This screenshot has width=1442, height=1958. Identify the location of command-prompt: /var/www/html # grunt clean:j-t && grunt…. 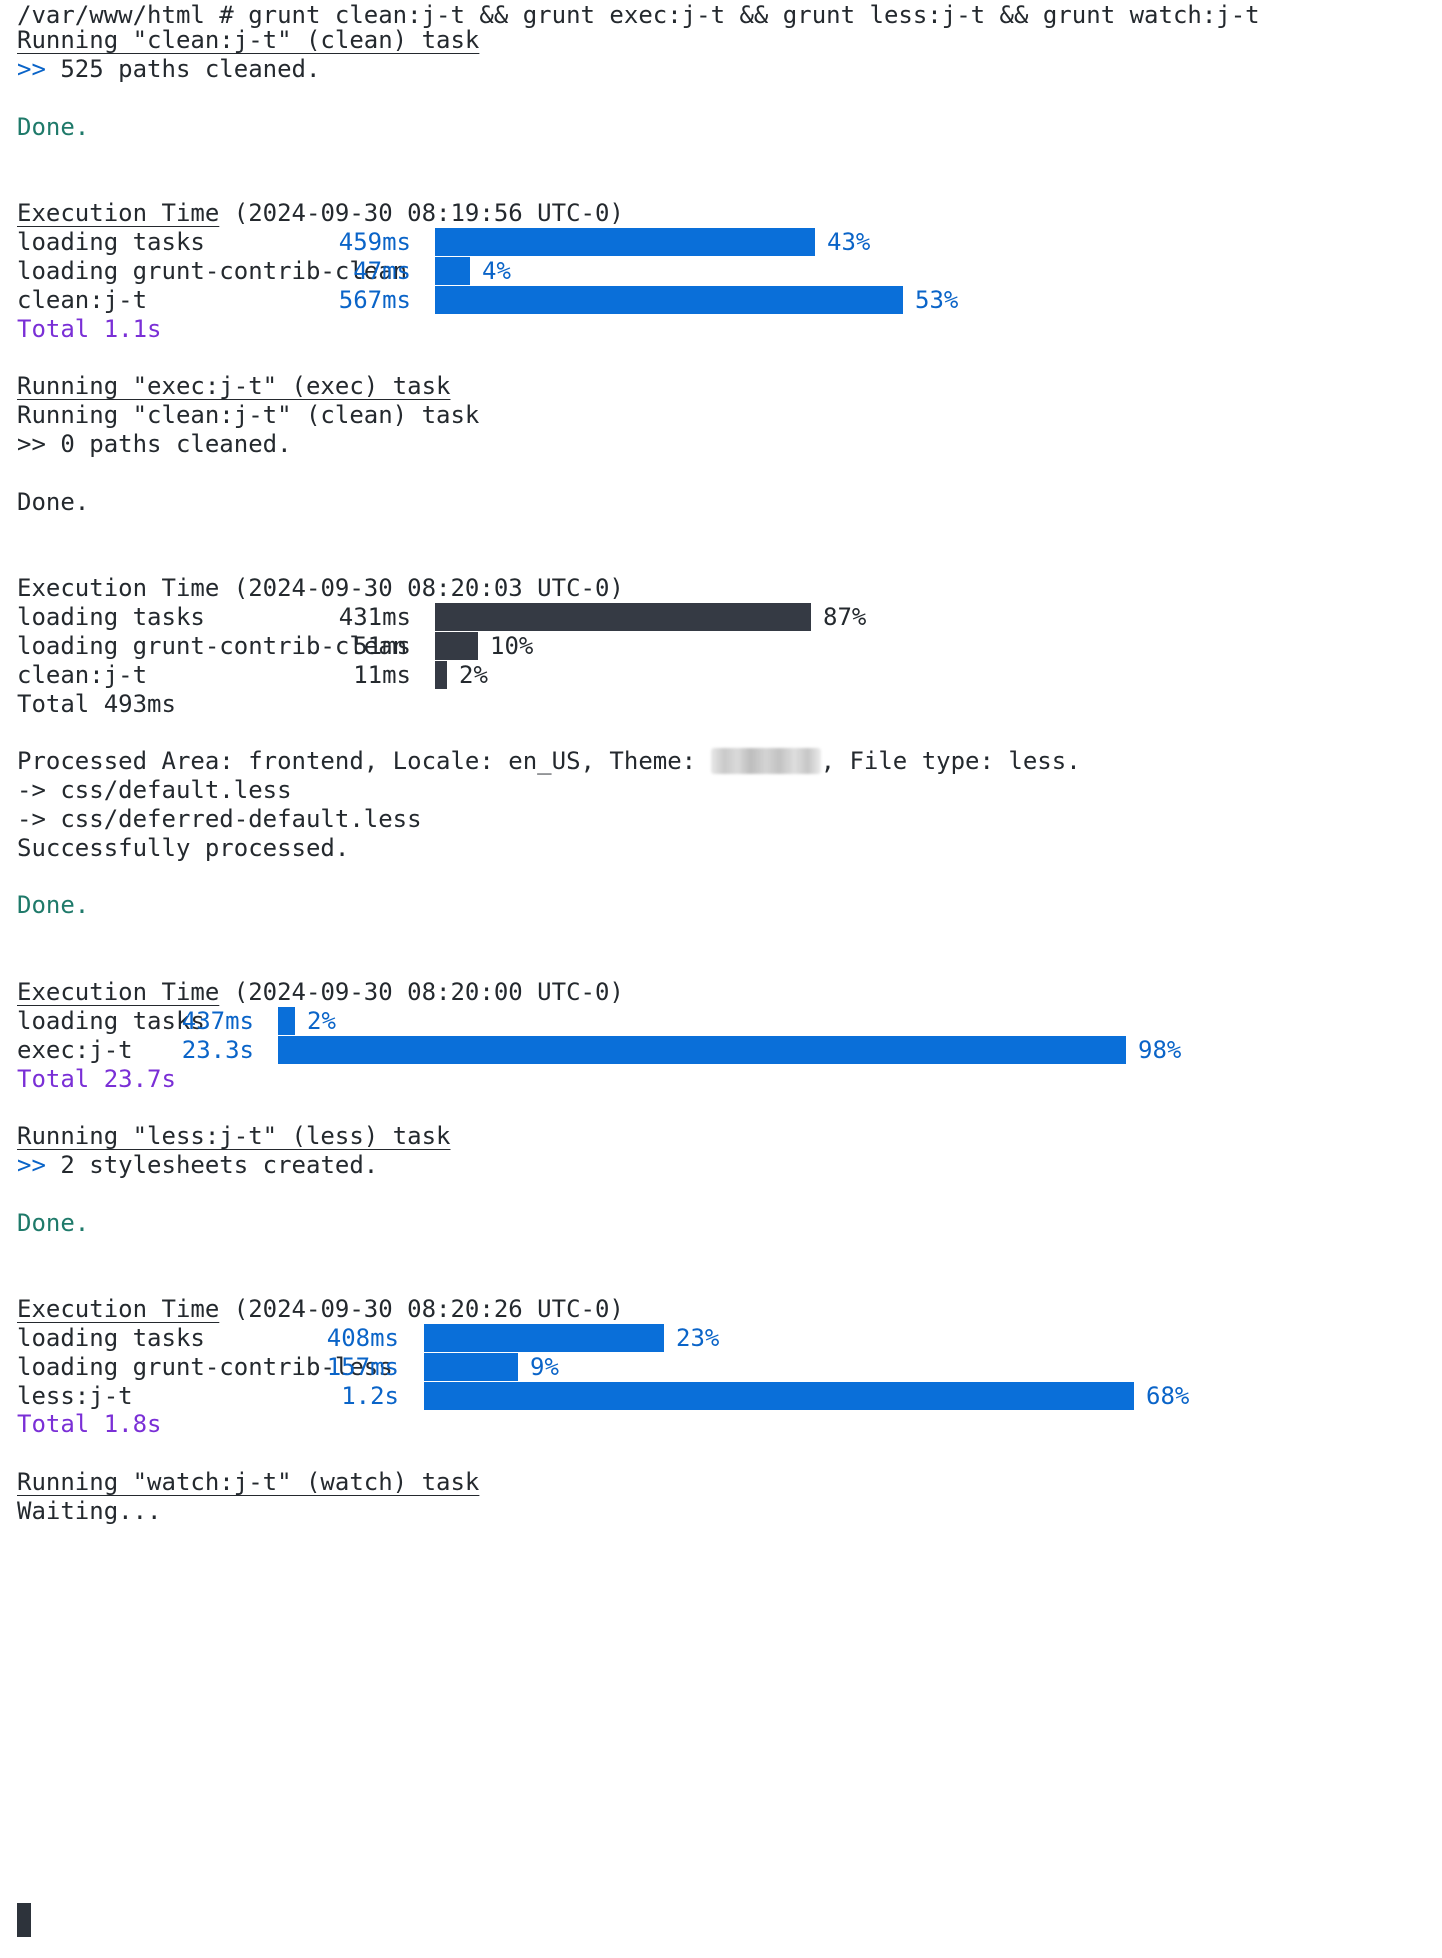
(638, 15).